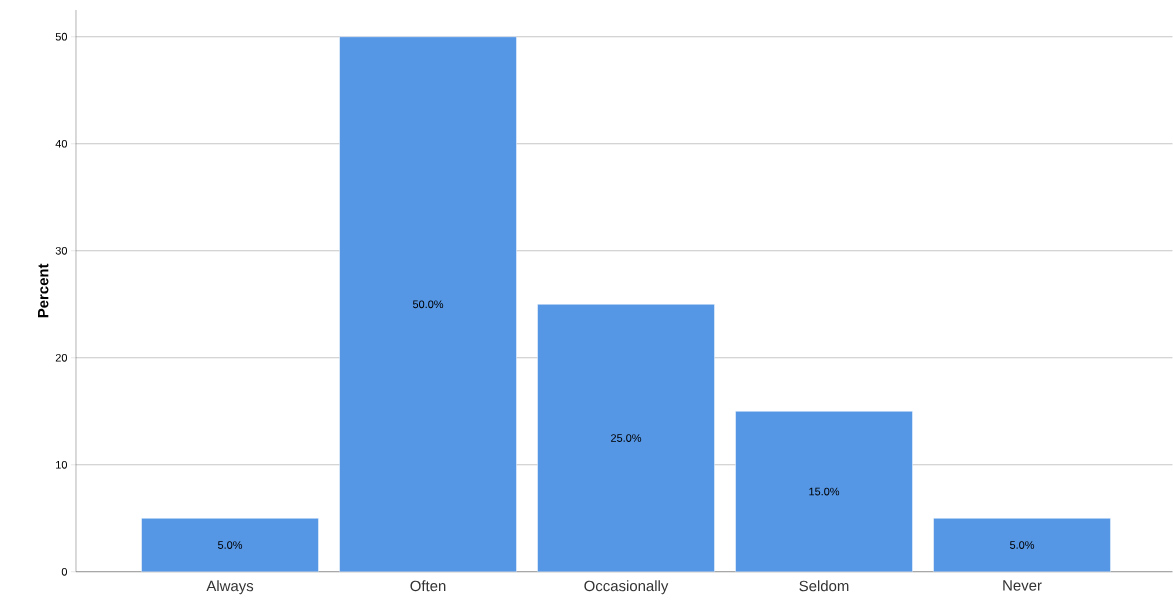 The image size is (1173, 610). What do you see at coordinates (43, 290) in the screenshot?
I see `y-axis-title: Percent` at bounding box center [43, 290].